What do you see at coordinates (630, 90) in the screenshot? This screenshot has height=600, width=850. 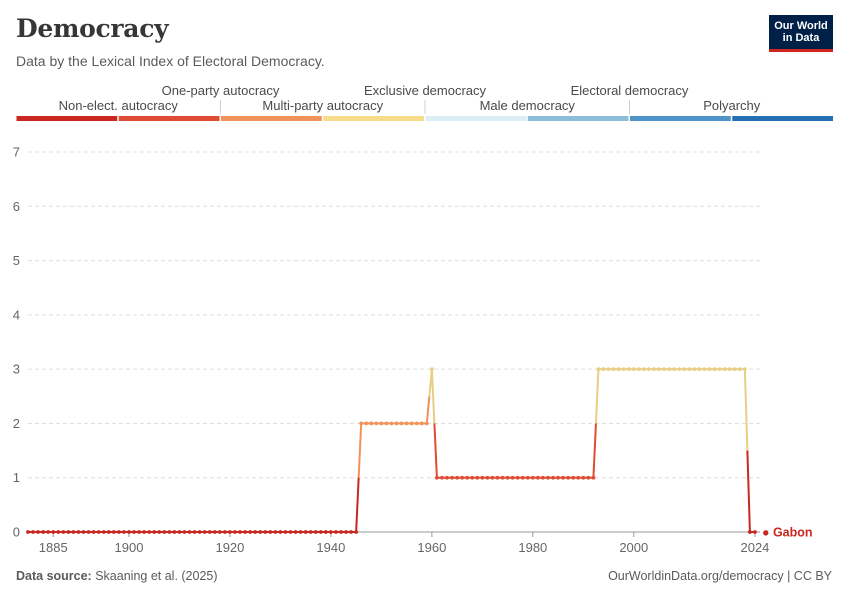 I see `legend-label: Electoral democracy` at bounding box center [630, 90].